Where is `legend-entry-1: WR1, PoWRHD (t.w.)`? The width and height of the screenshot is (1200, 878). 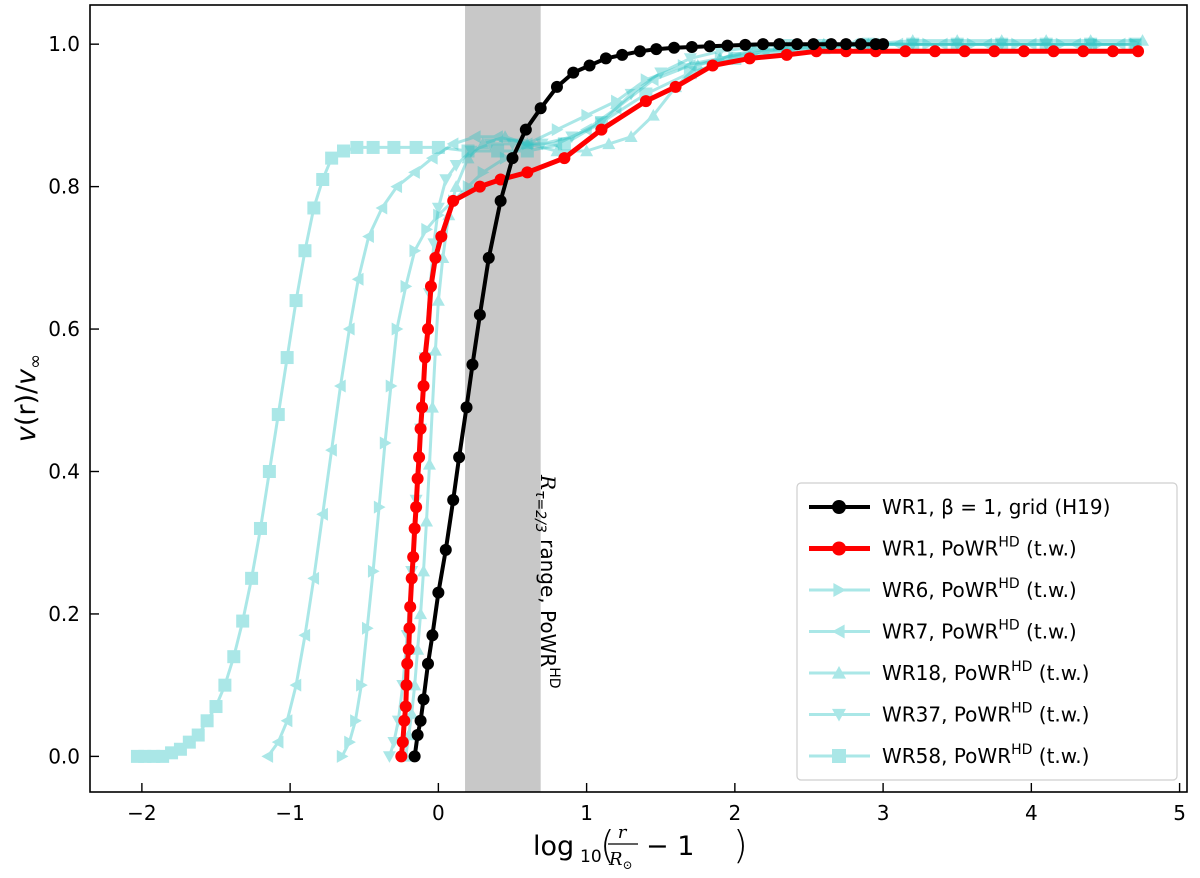 legend-entry-1: WR1, PoWRHD (t.w.) is located at coordinates (943, 548).